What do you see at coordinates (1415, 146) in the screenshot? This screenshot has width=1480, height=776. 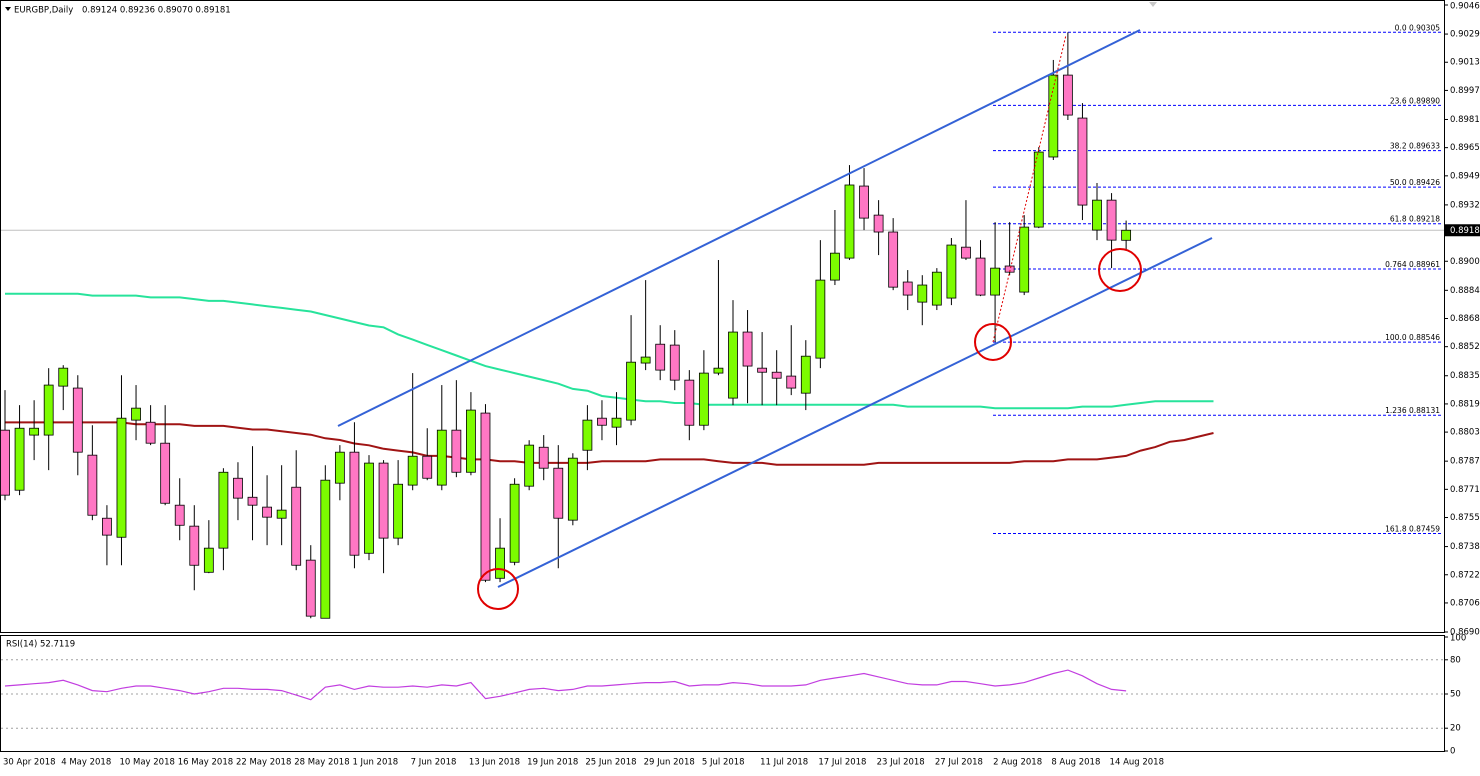 I see `fib-label: 38.2 0.89633` at bounding box center [1415, 146].